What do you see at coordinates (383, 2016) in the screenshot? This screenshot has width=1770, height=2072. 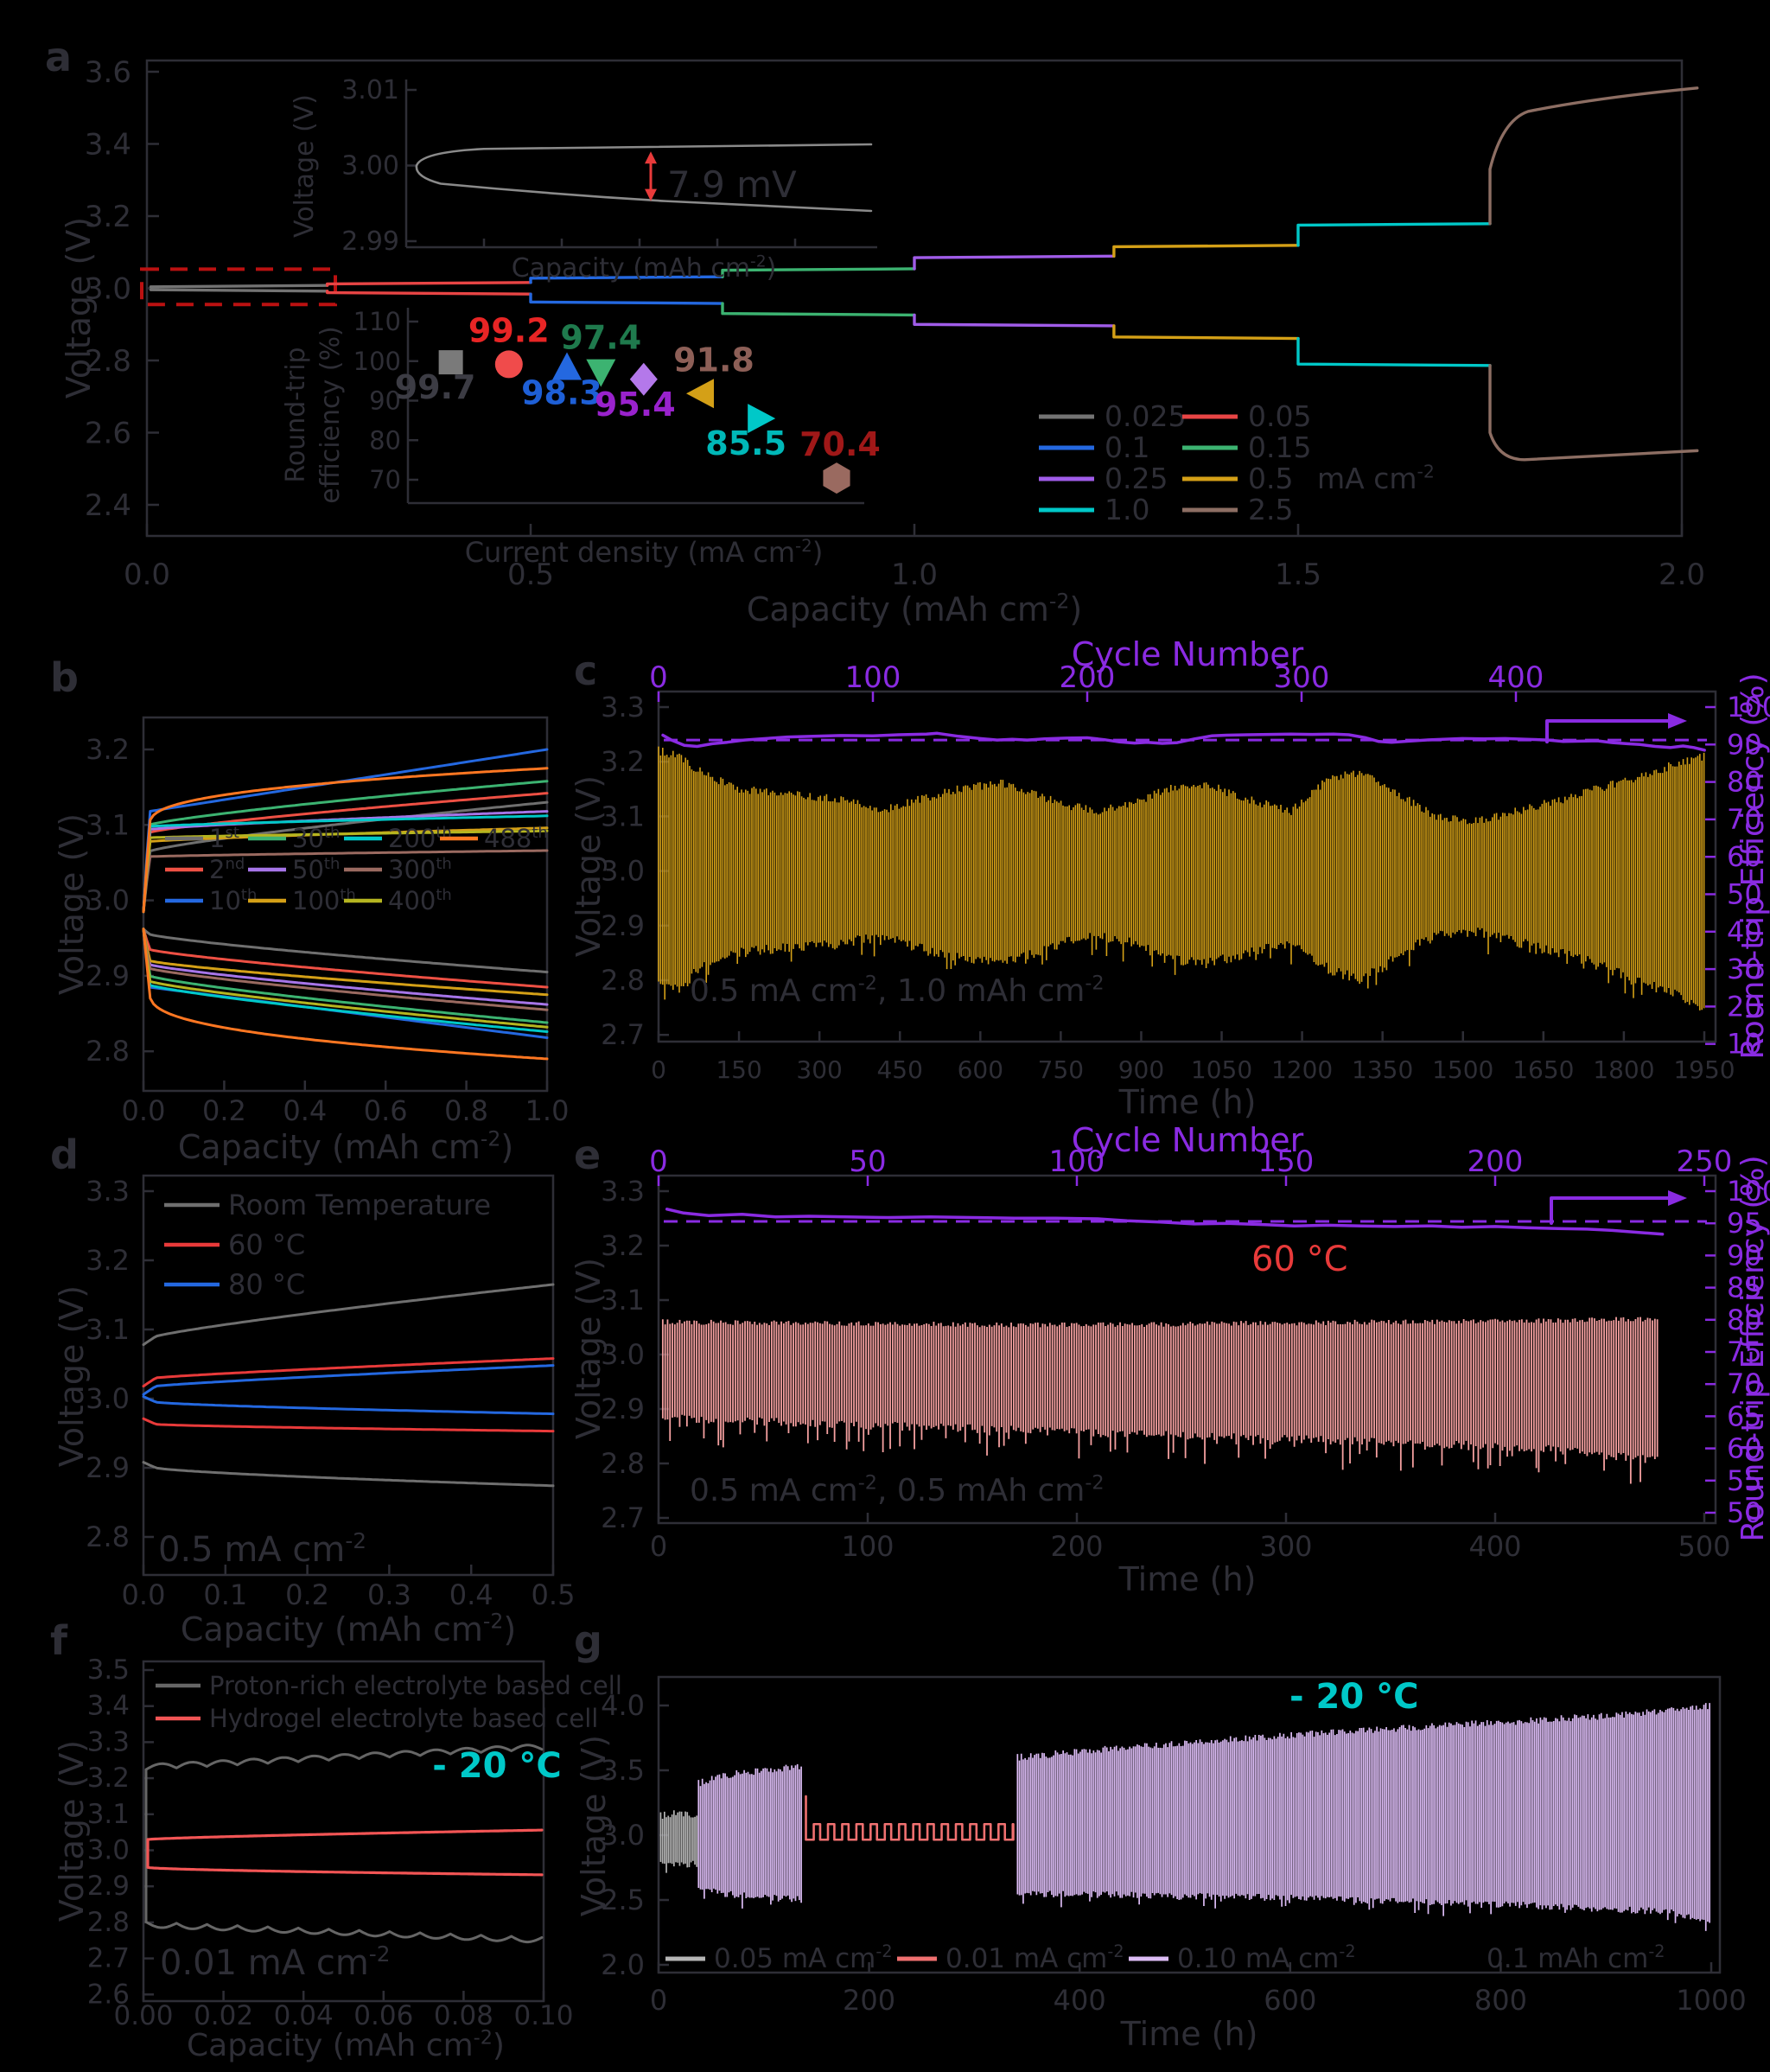 I see `x-tick-label: 0.06` at bounding box center [383, 2016].